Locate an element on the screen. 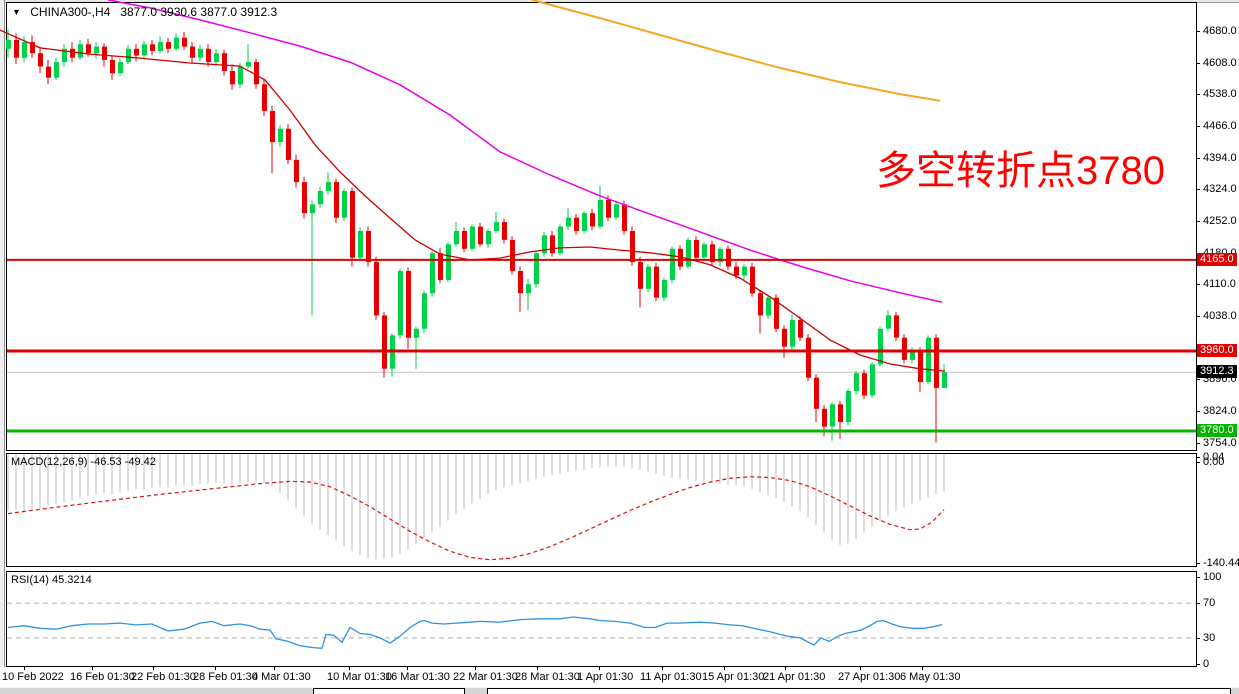 This screenshot has height=694, width=1239. date-label: 15 Apr 01:30 is located at coordinates (733, 677).